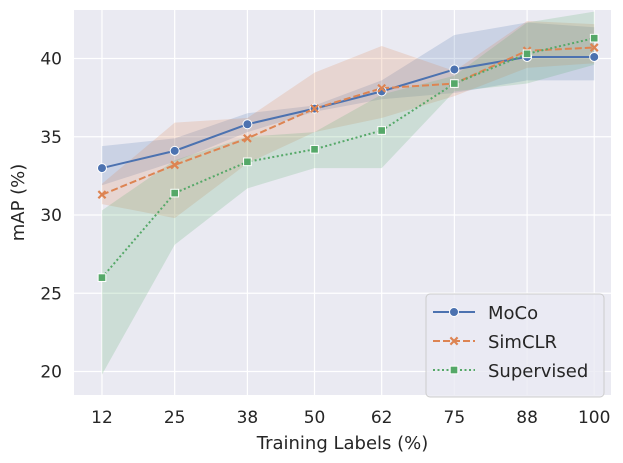 This screenshot has height=463, width=623. Describe the element at coordinates (51, 294) in the screenshot. I see `y-tick-label: 25` at that location.